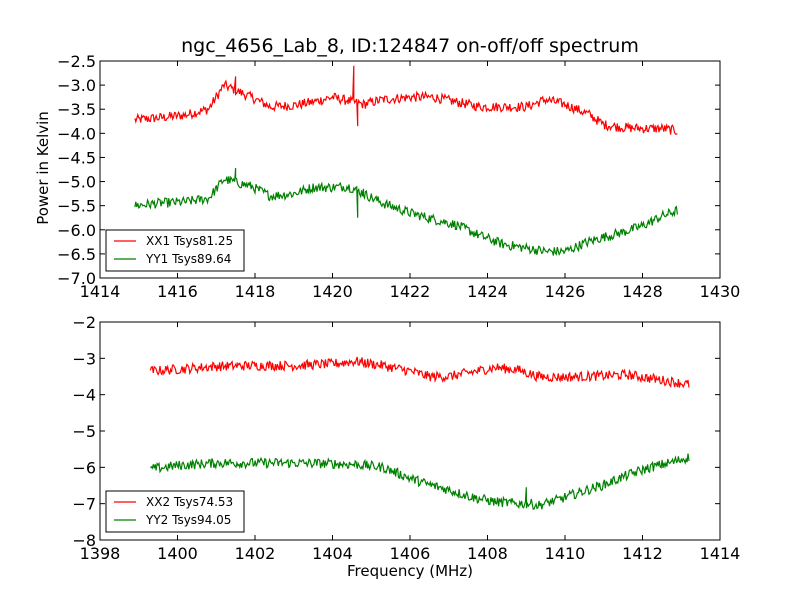  What do you see at coordinates (410, 291) in the screenshot?
I see `x-tick-label: 1422` at bounding box center [410, 291].